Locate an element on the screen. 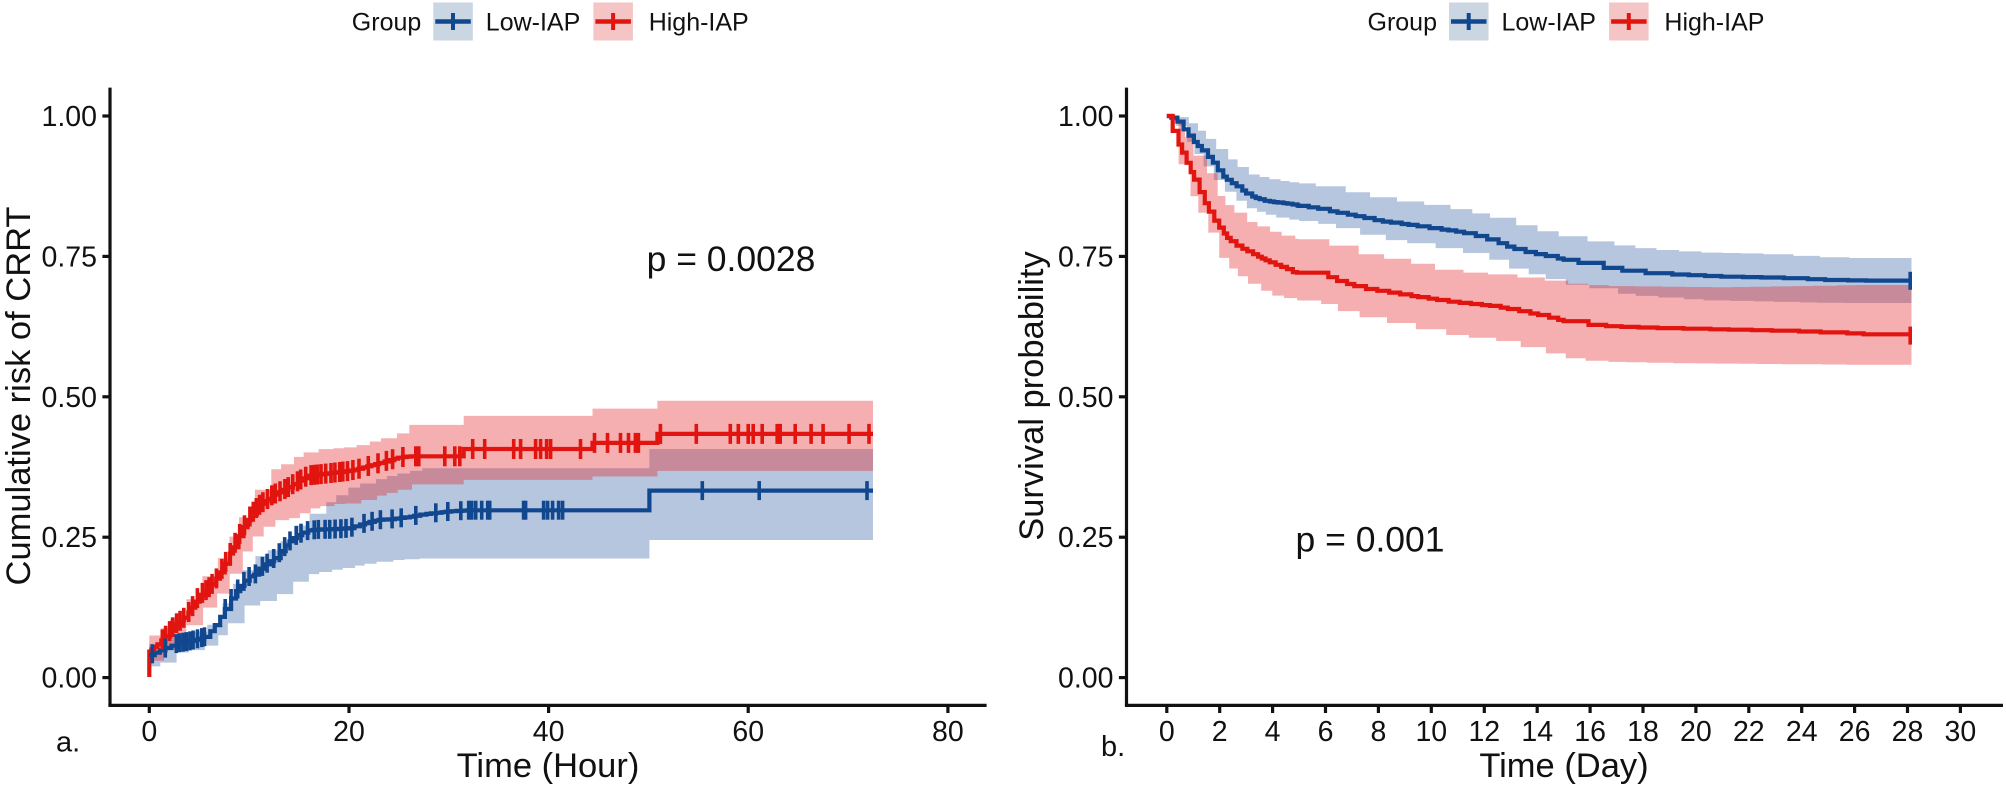 This screenshot has height=790, width=2006. svg-text: b. is located at coordinates (1113, 747).